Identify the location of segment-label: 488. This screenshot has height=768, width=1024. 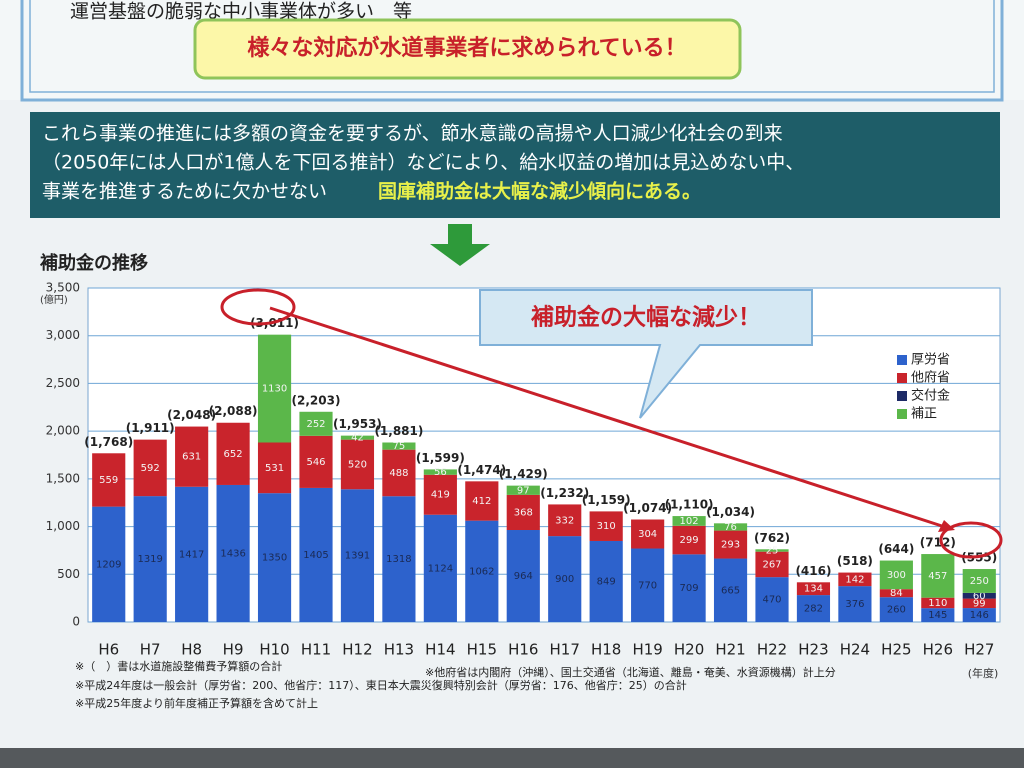
(398, 473).